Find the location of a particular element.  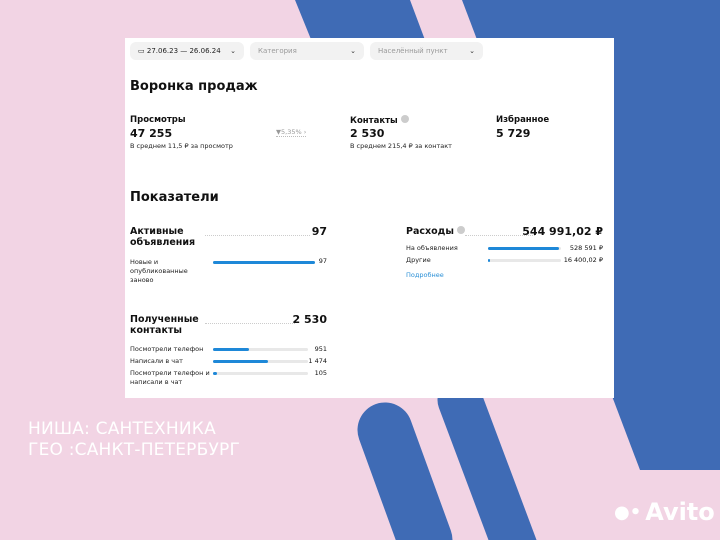

avito-dots-icon: ●• is located at coordinates (628, 512).